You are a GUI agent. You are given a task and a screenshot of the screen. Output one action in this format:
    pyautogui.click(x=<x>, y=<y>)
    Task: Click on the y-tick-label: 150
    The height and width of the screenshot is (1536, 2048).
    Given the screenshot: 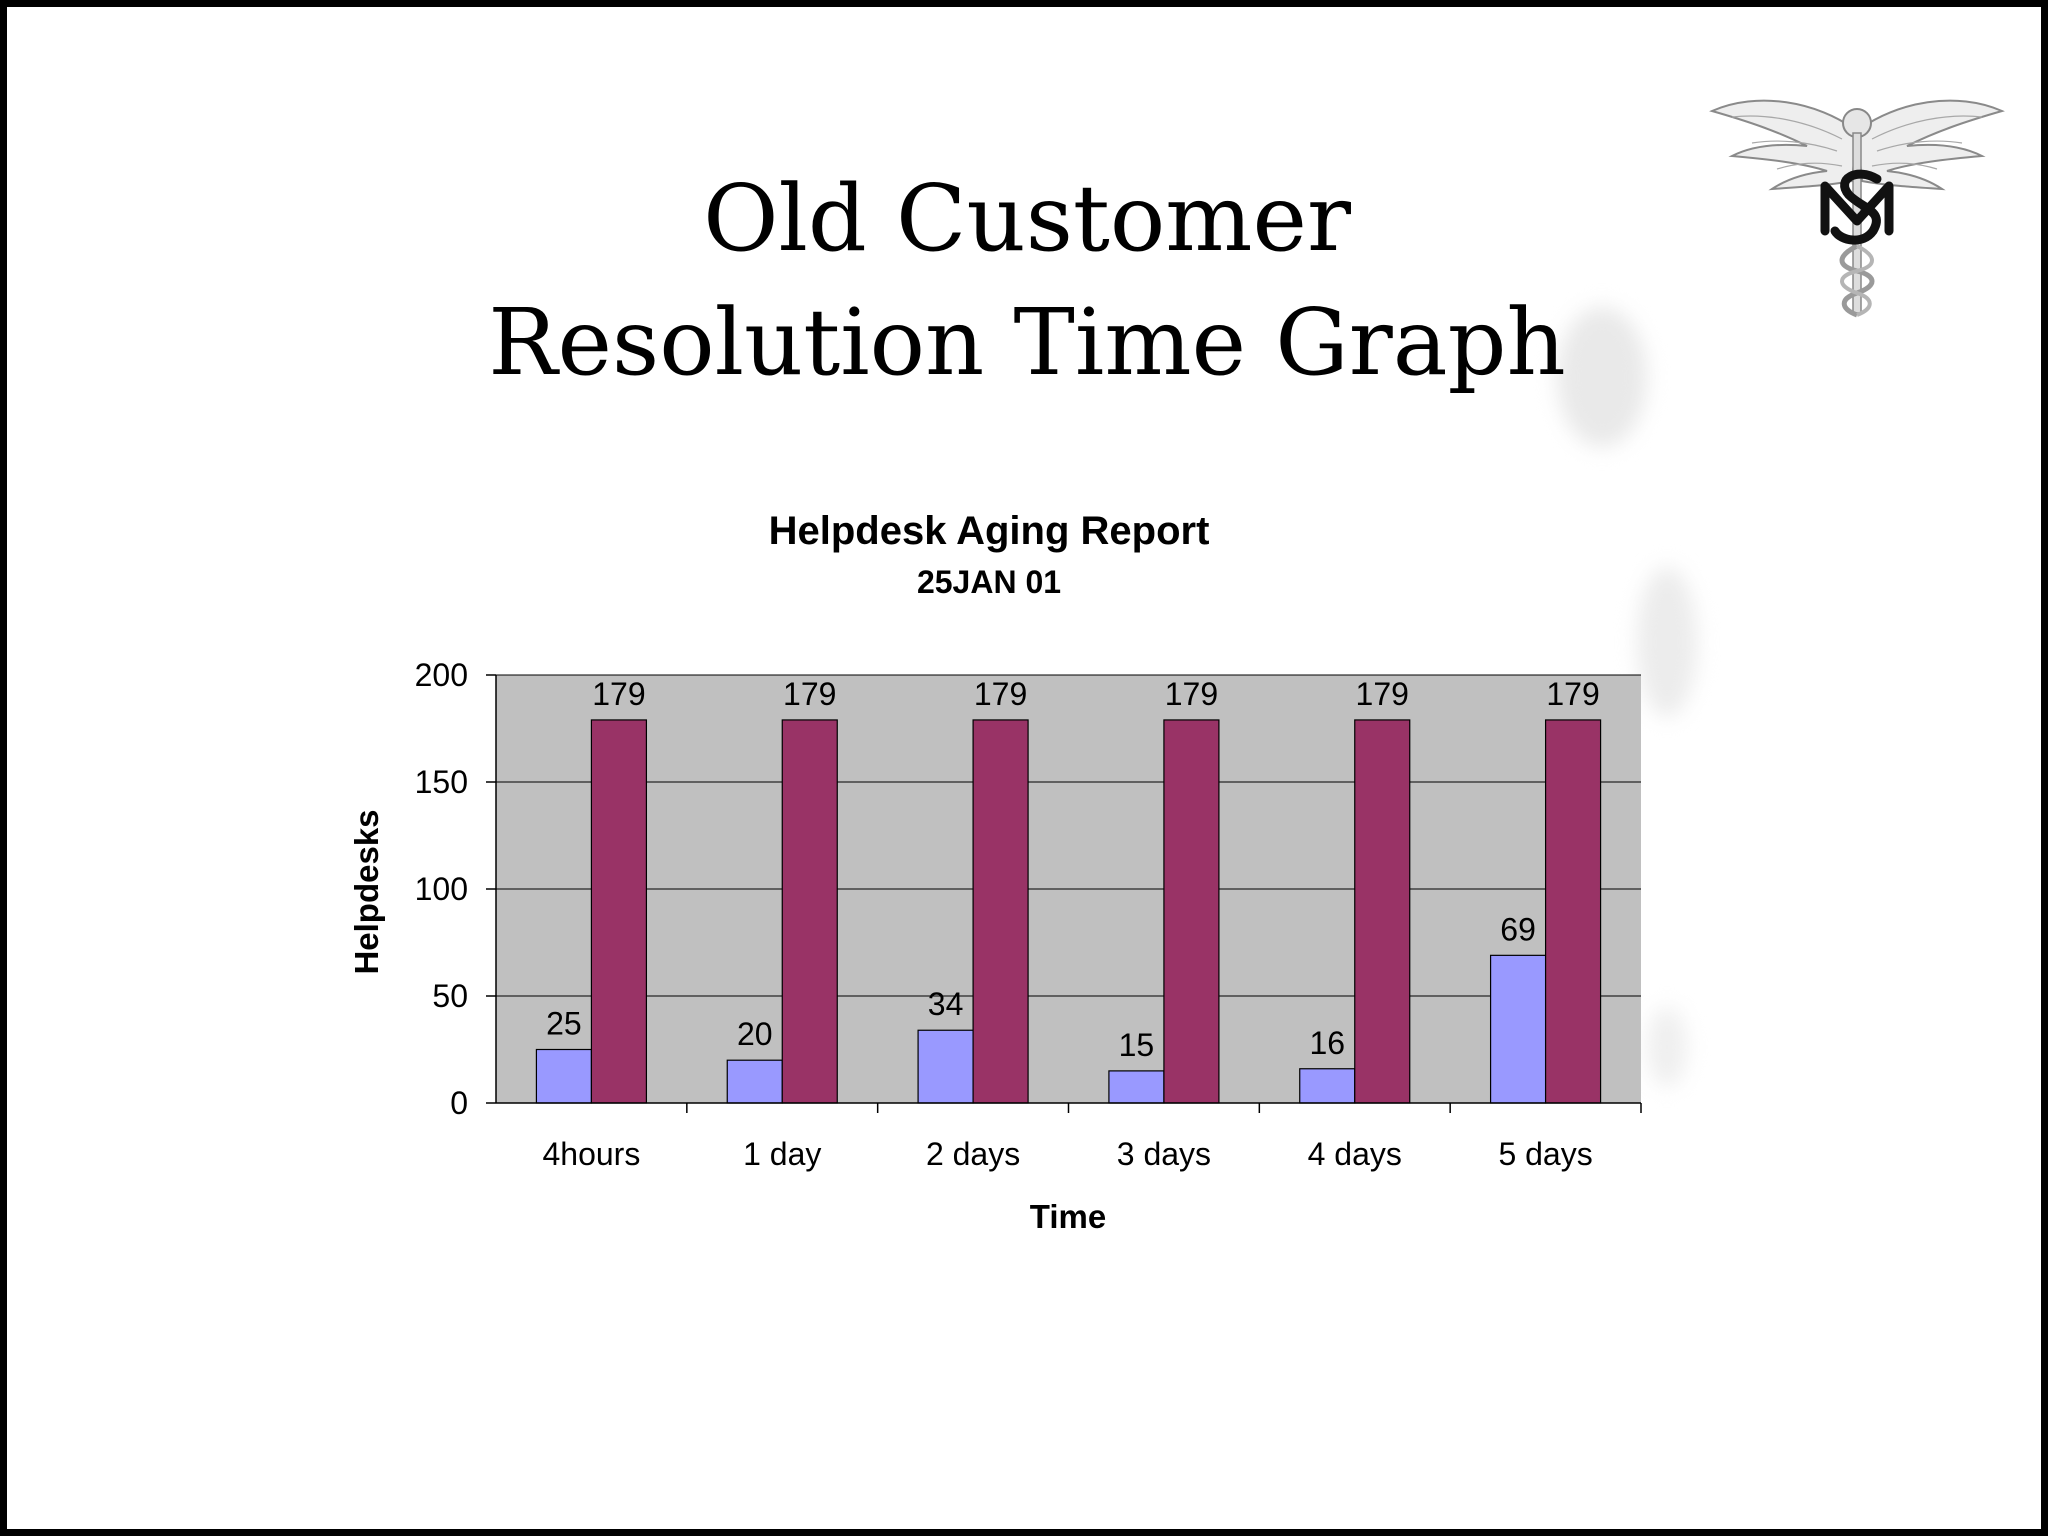 What is the action you would take?
    pyautogui.click(x=441, y=782)
    